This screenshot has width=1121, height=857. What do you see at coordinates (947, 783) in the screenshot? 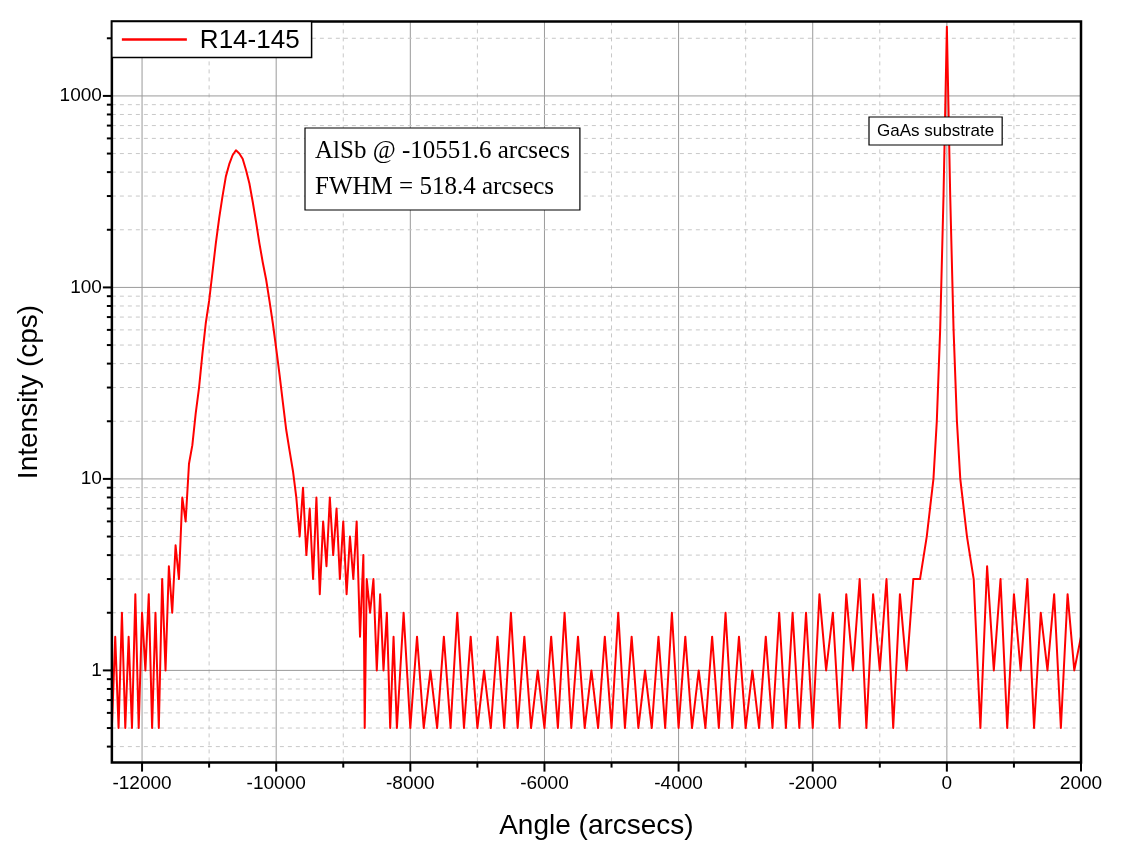
I see `x-tick-label: 0` at bounding box center [947, 783].